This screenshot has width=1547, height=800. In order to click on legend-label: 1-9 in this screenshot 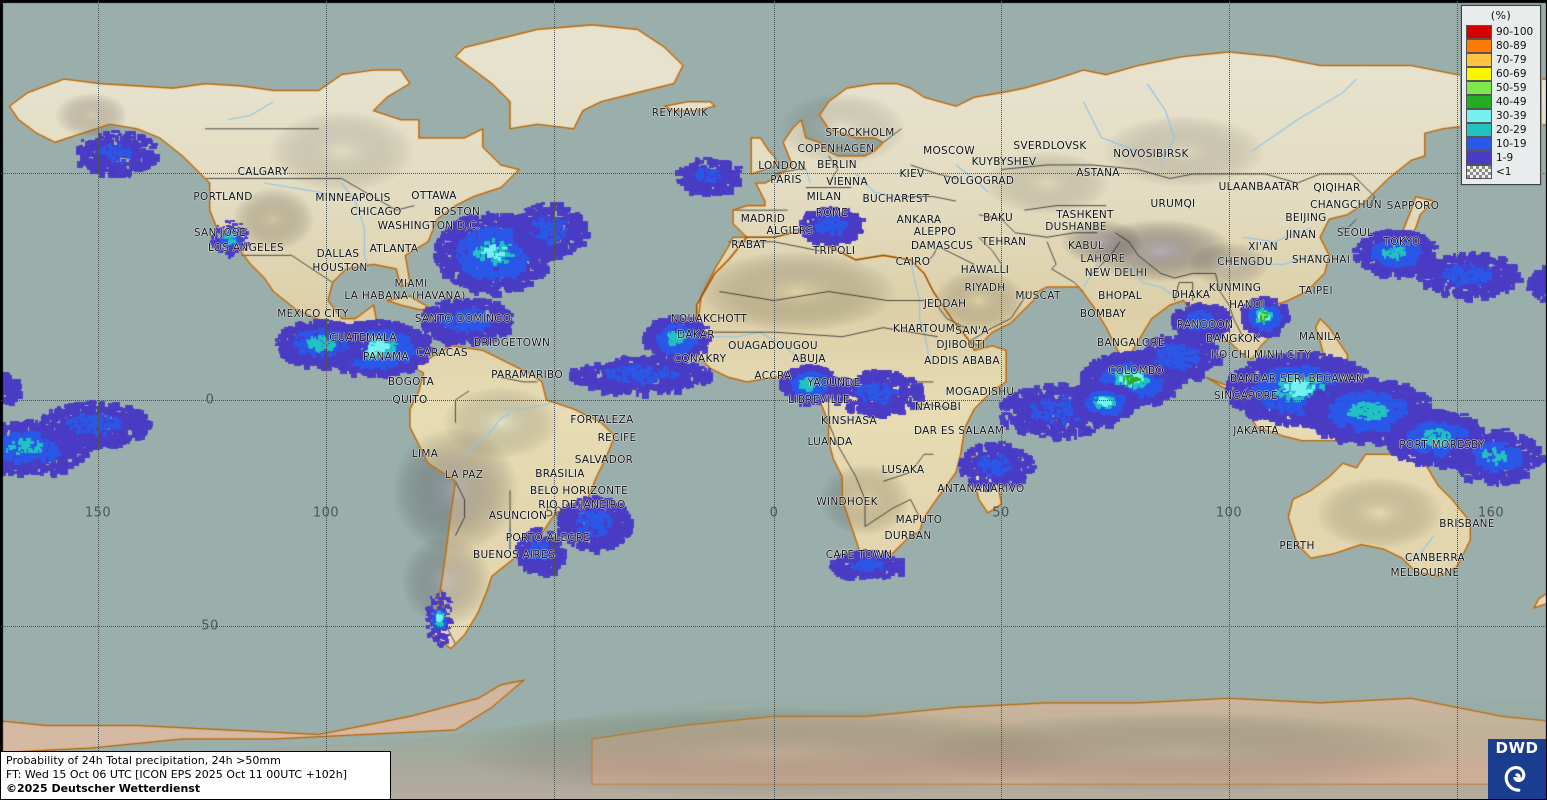, I will do `click(1505, 157)`.